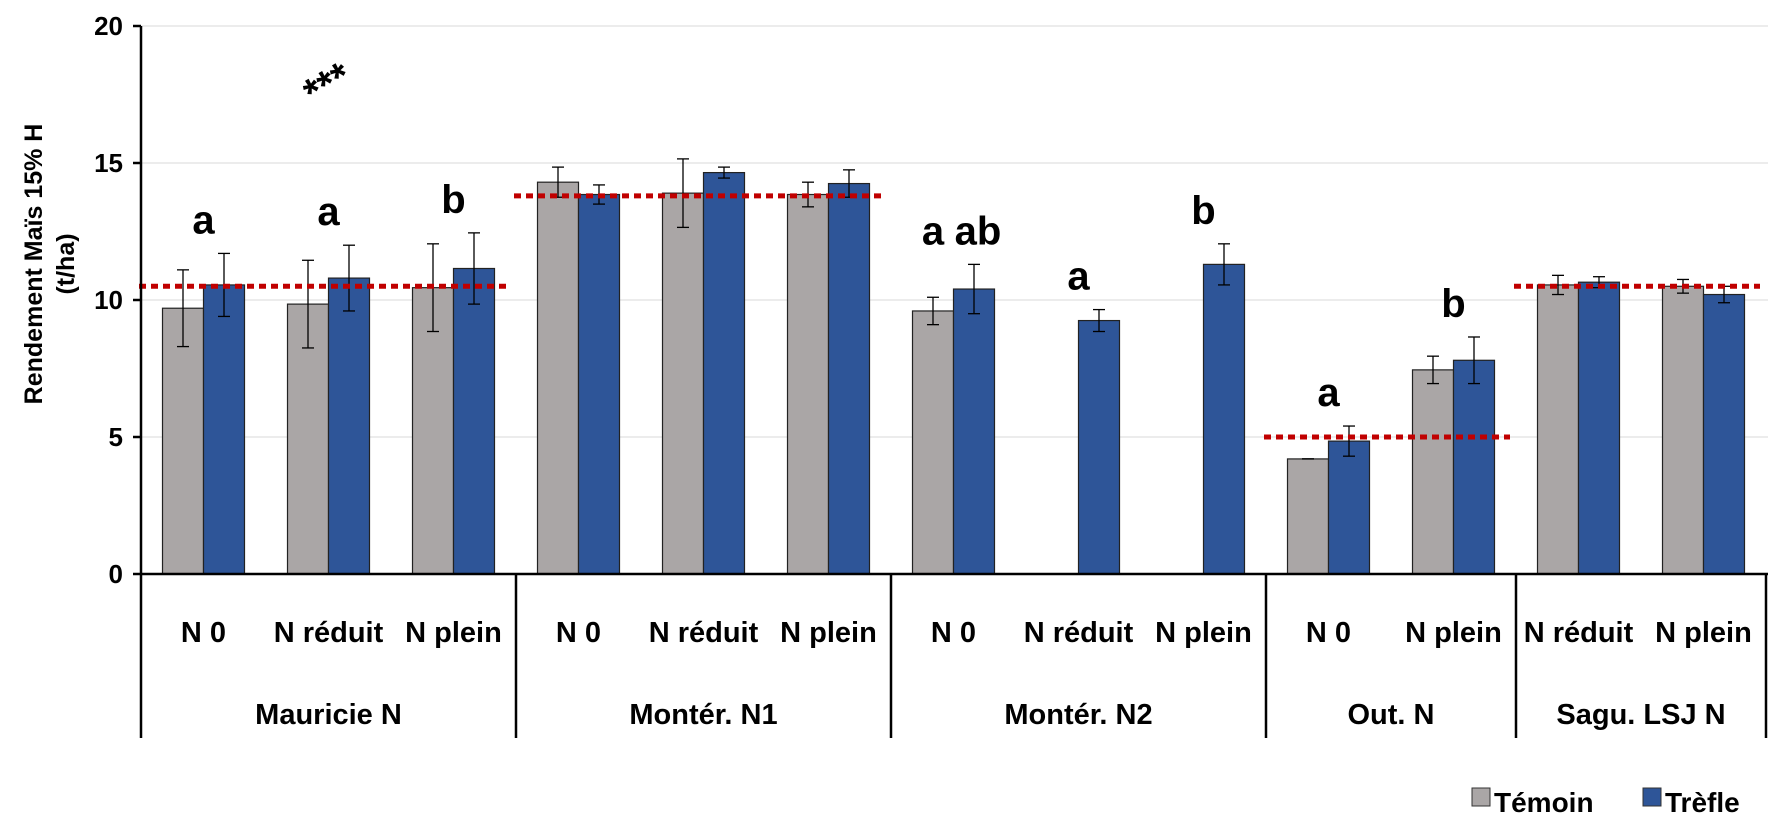 The width and height of the screenshot is (1779, 819). What do you see at coordinates (1481, 797) in the screenshot?
I see `legend-swatch-temoin` at bounding box center [1481, 797].